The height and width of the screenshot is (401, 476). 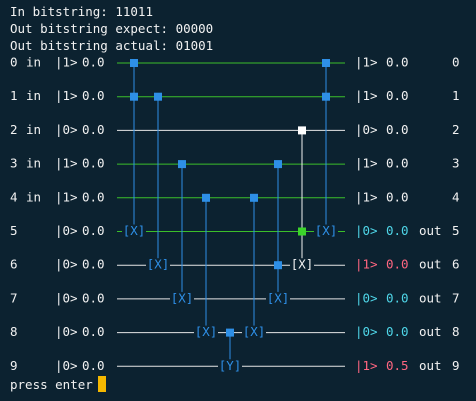 I want to click on out-expect-line: Out bitstring expect: 00000, so click(x=112, y=28).